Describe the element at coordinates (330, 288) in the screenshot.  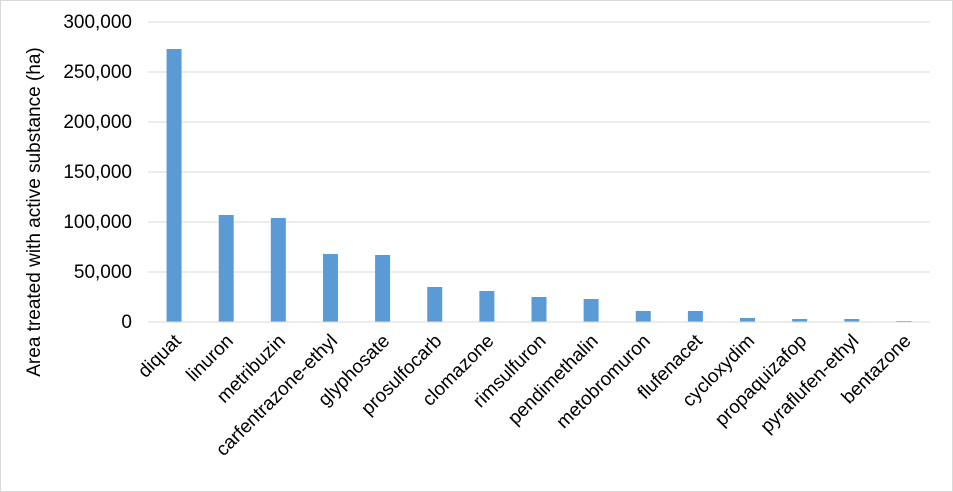
I see `bar-carfentrazone-ethyl` at that location.